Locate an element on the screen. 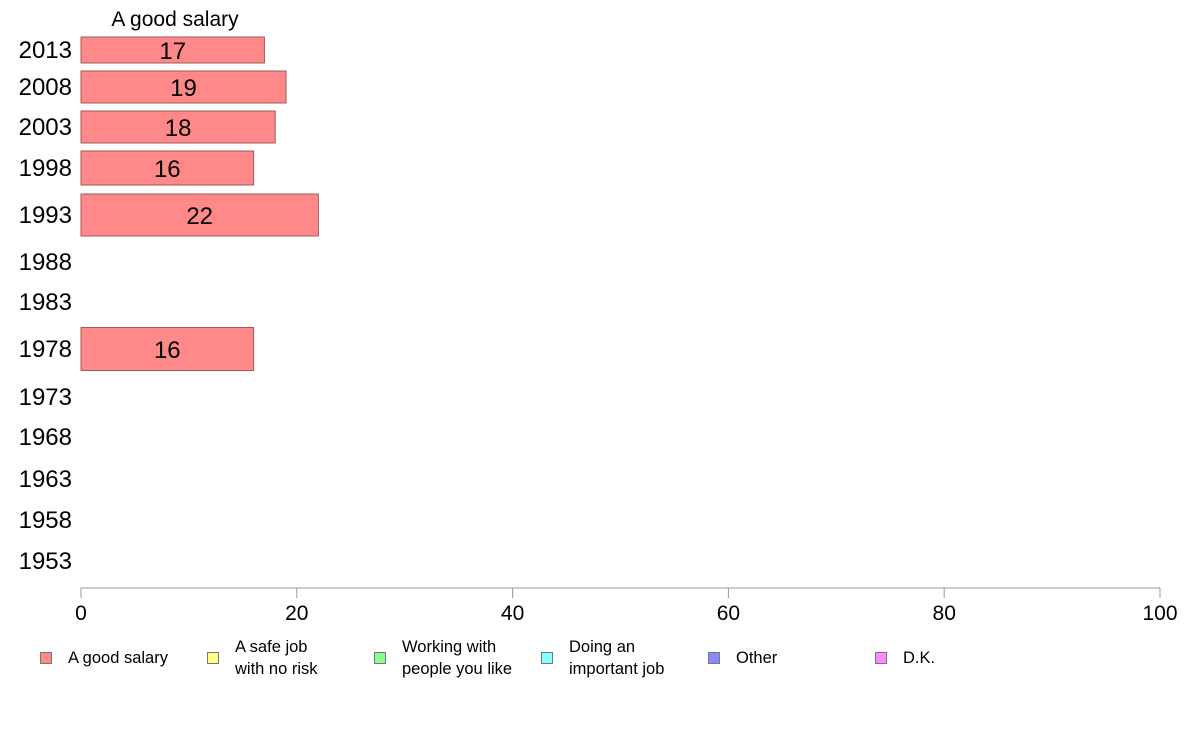 The width and height of the screenshot is (1188, 736). y-tick-label: 1978 is located at coordinates (45, 349).